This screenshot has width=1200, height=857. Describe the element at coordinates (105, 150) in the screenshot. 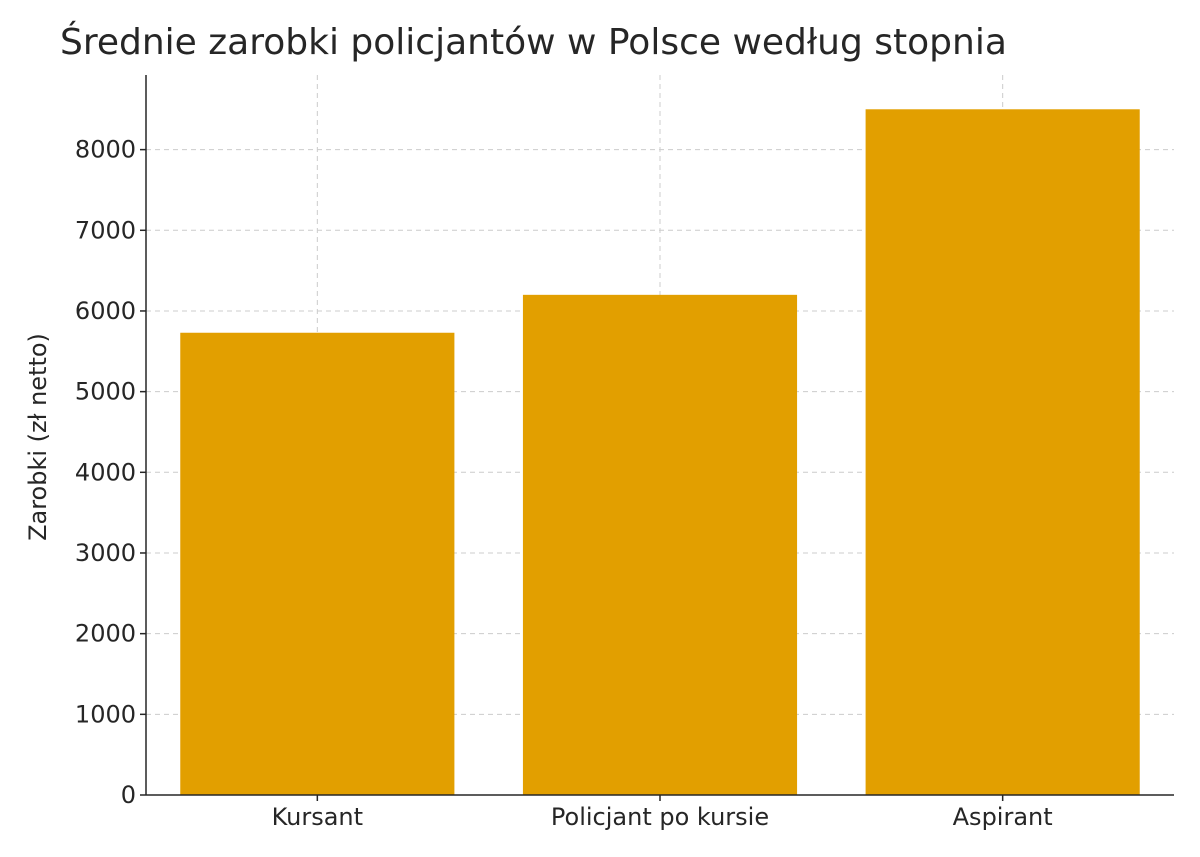

I see `y-tick-label: 8000` at that location.